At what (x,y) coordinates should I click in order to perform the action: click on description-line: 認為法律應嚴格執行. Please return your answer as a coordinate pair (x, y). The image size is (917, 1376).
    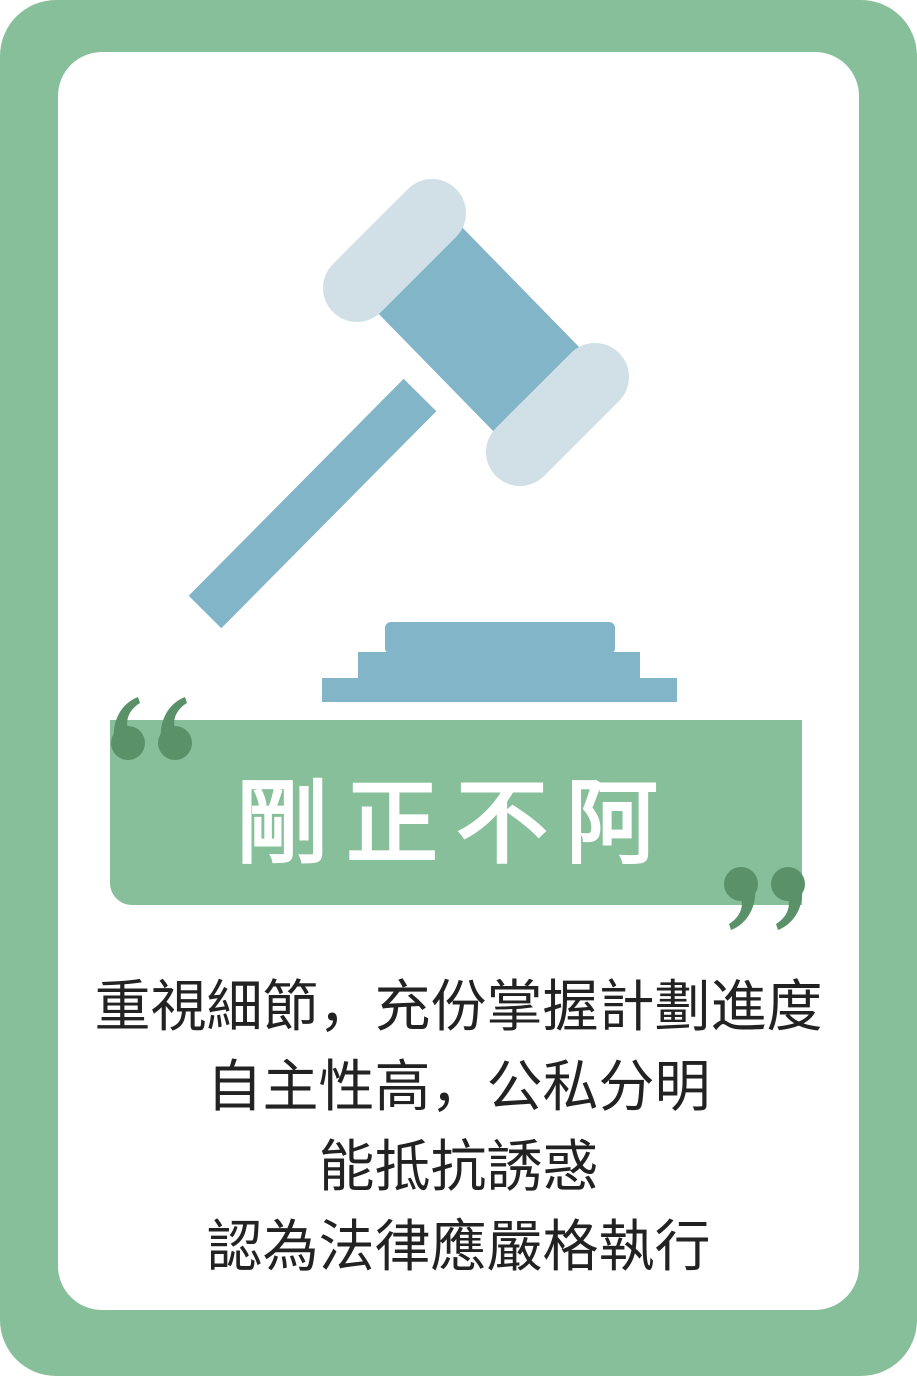
    Looking at the image, I should click on (458, 1247).